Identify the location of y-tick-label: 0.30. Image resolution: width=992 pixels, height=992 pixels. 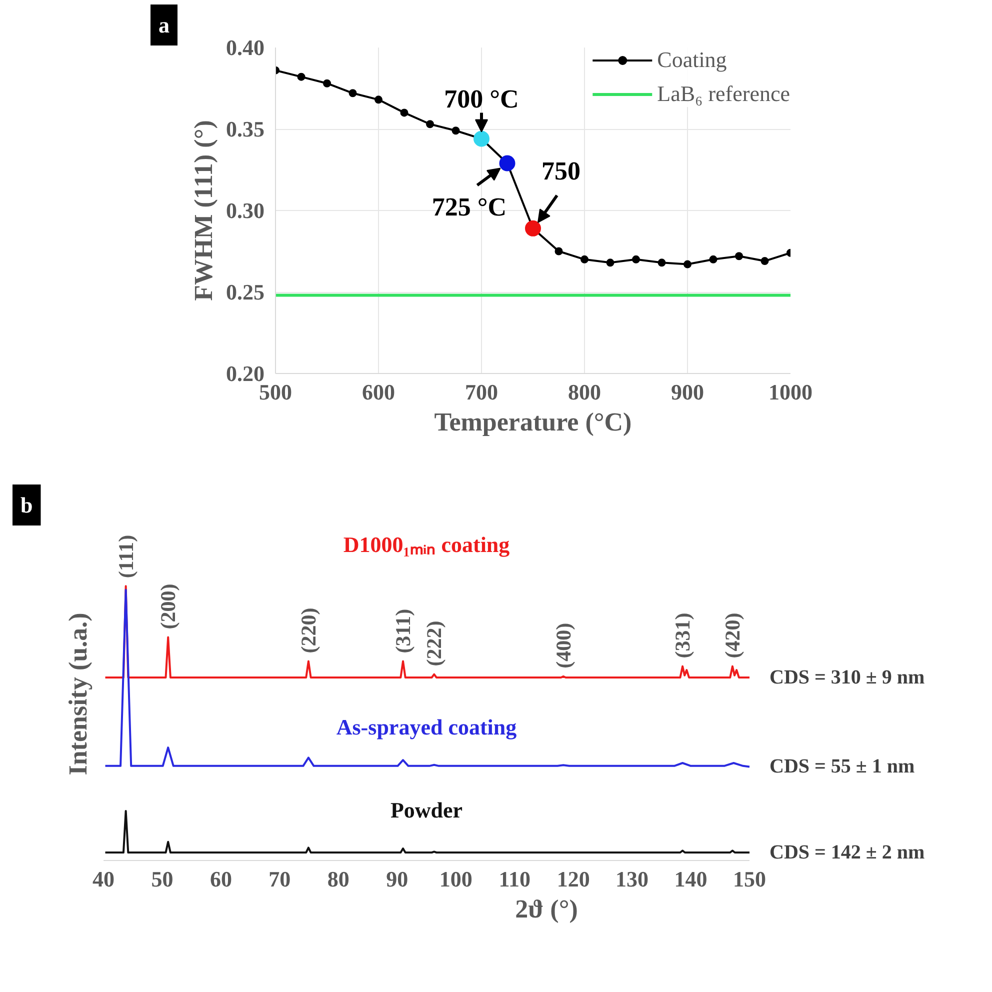
(245, 210).